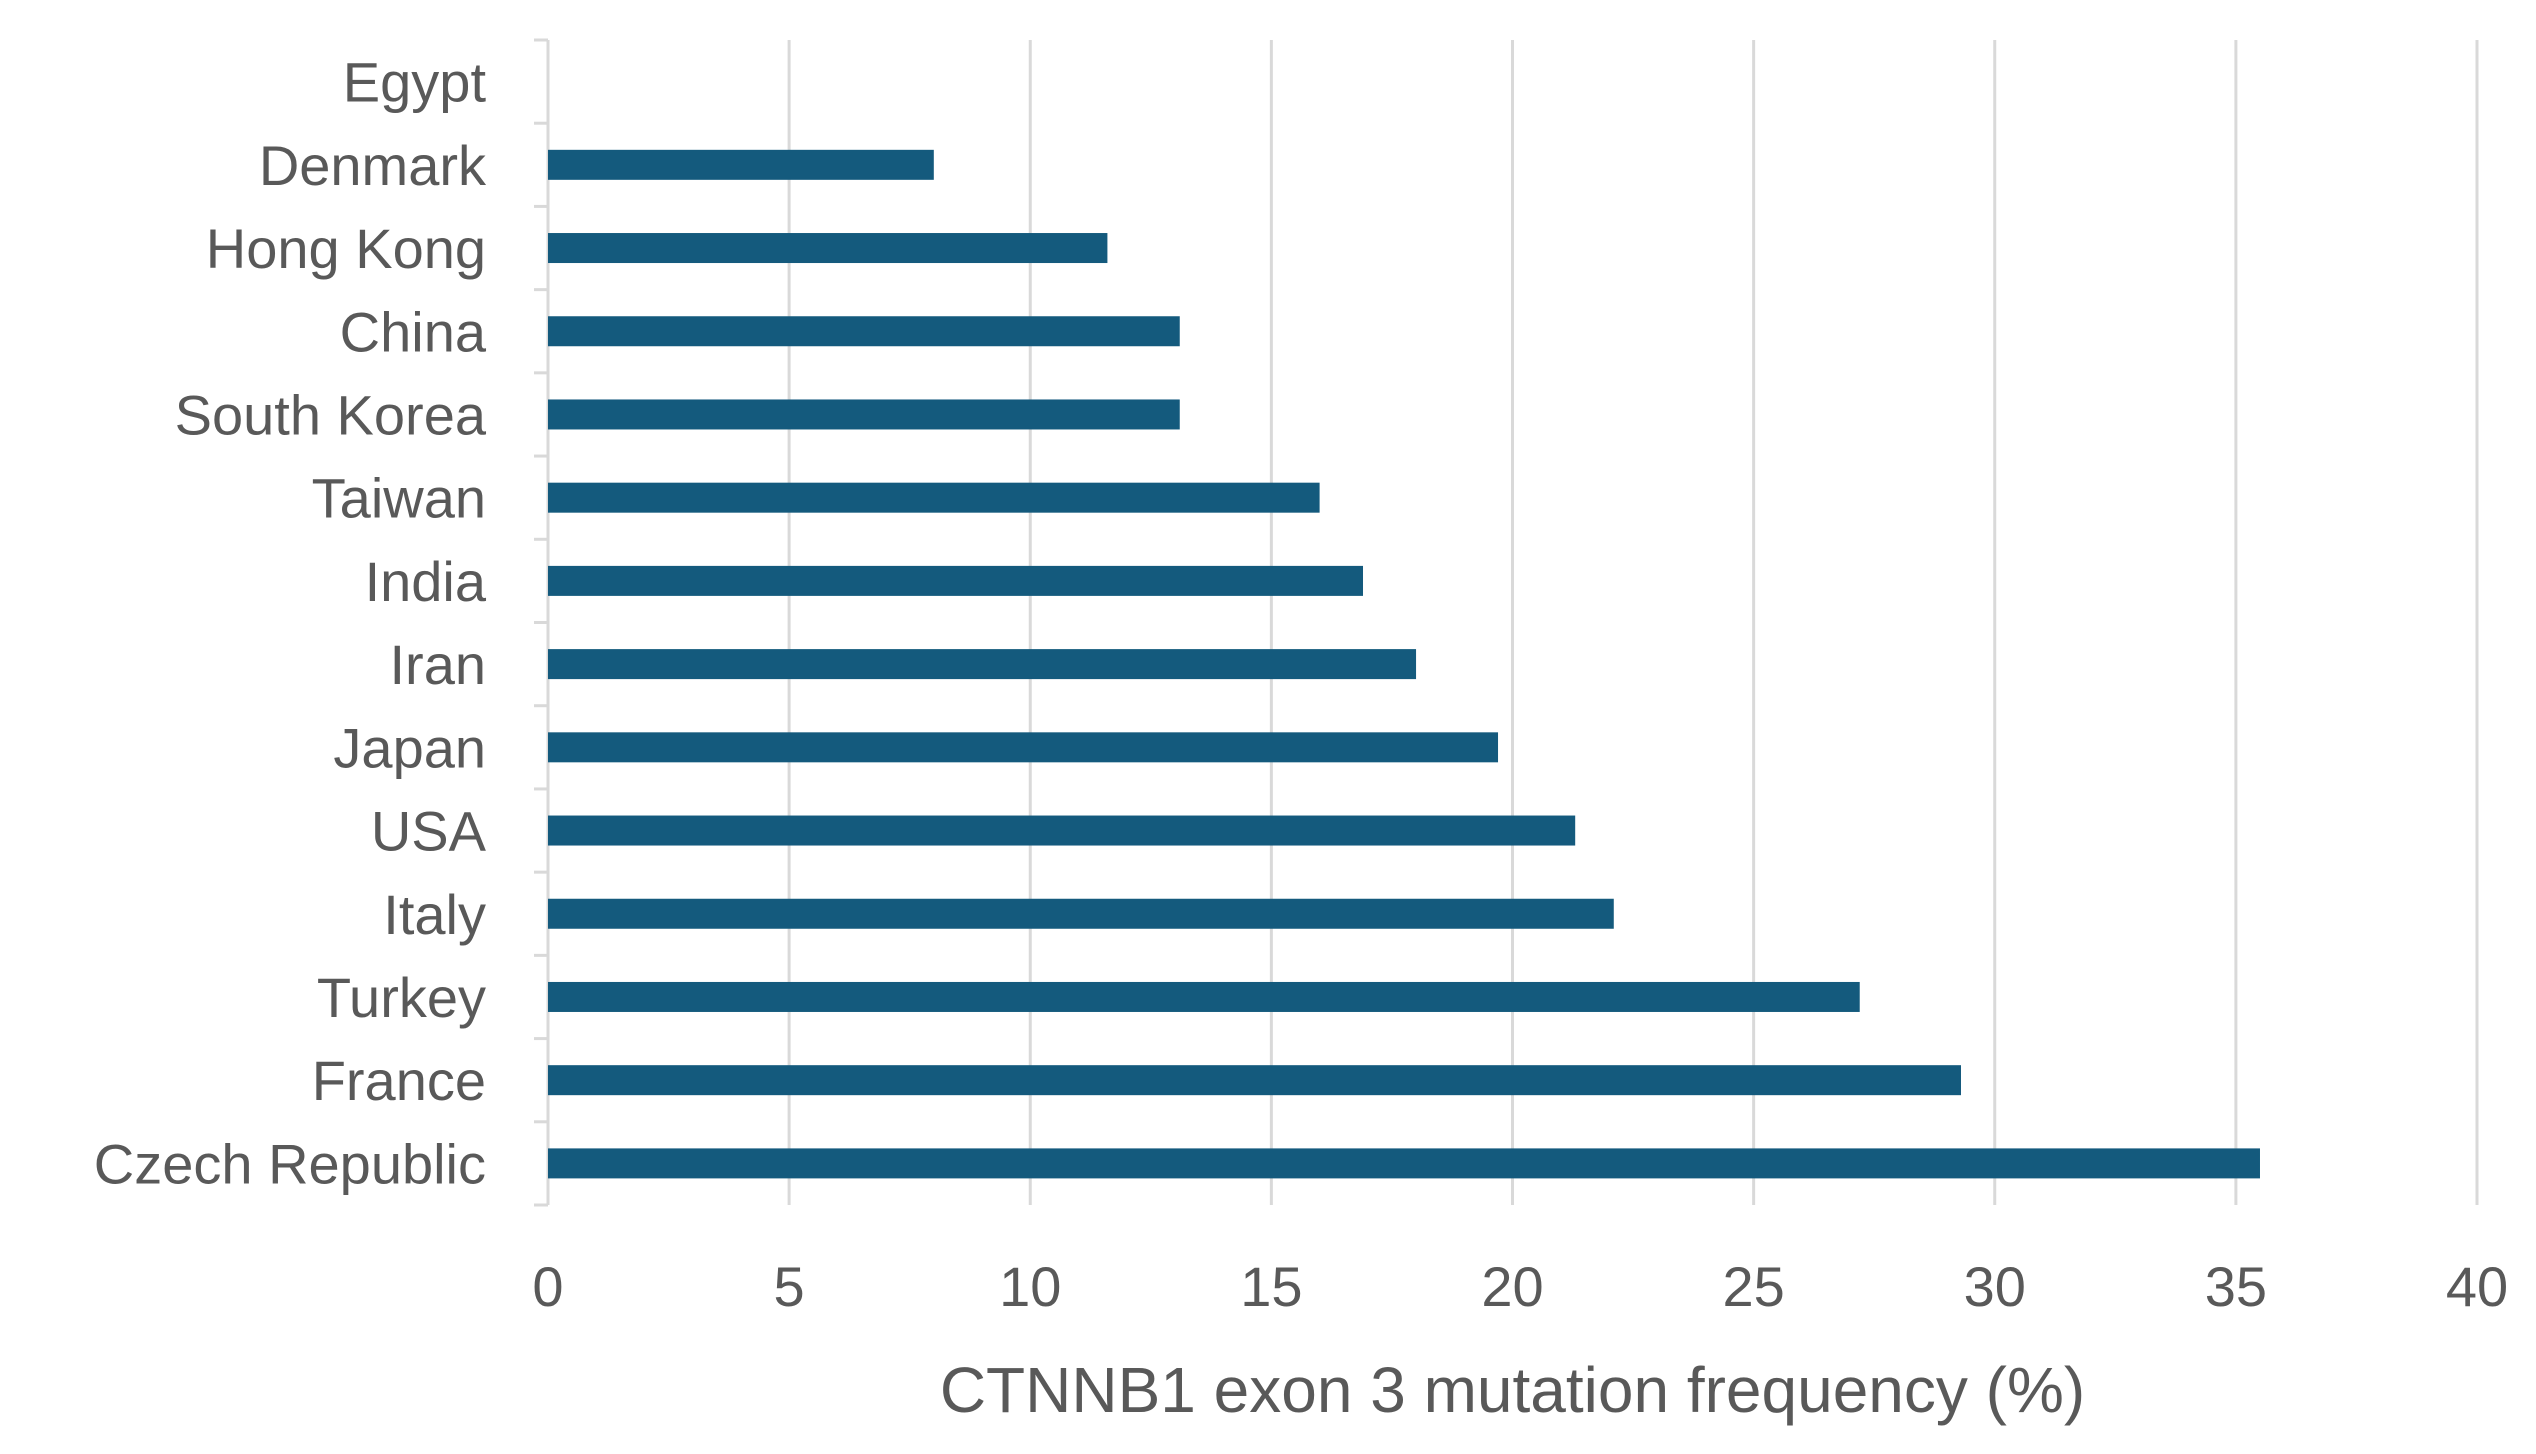 The image size is (2536, 1454). What do you see at coordinates (1030, 1286) in the screenshot?
I see `x-tick-label: 10` at bounding box center [1030, 1286].